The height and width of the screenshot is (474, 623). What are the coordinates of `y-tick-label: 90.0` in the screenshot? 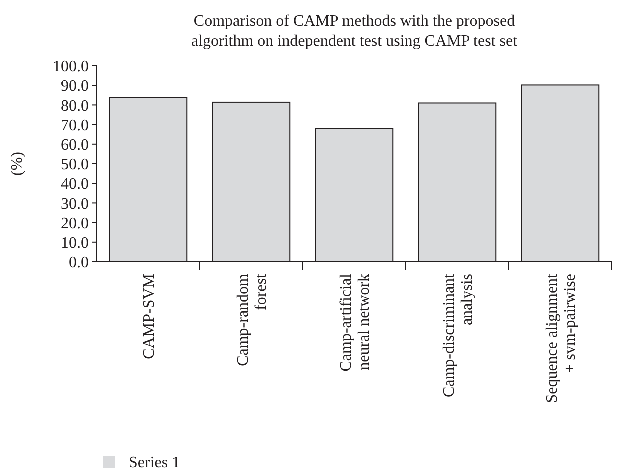 It's located at (75, 87).